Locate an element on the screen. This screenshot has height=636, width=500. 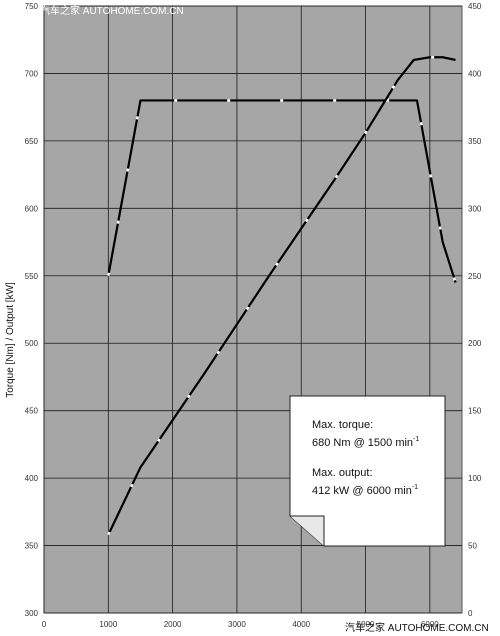
y-right-tick-label: 350 is located at coordinates (475, 141).